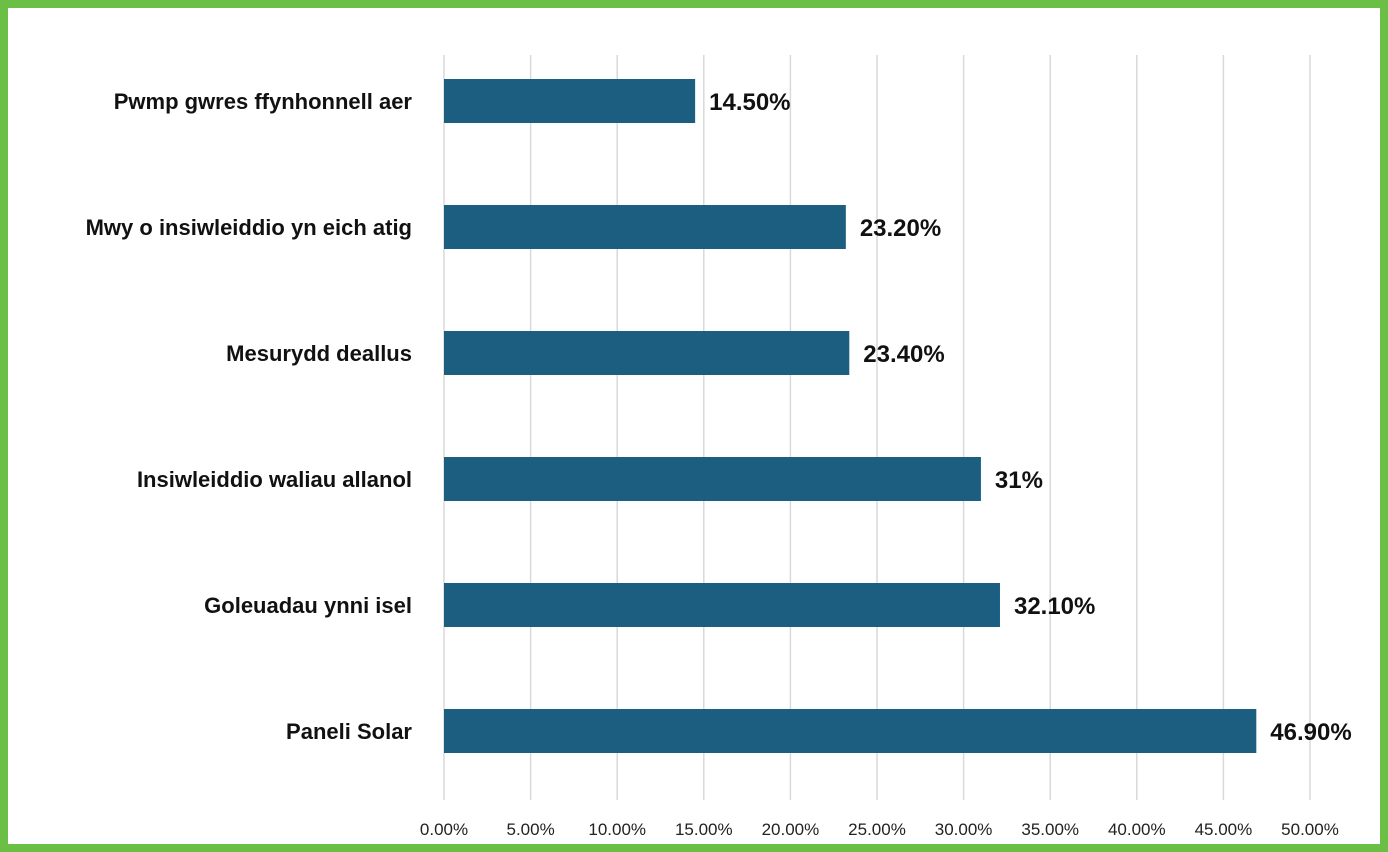  What do you see at coordinates (319, 353) in the screenshot?
I see `category-label: Mesurydd deallus` at bounding box center [319, 353].